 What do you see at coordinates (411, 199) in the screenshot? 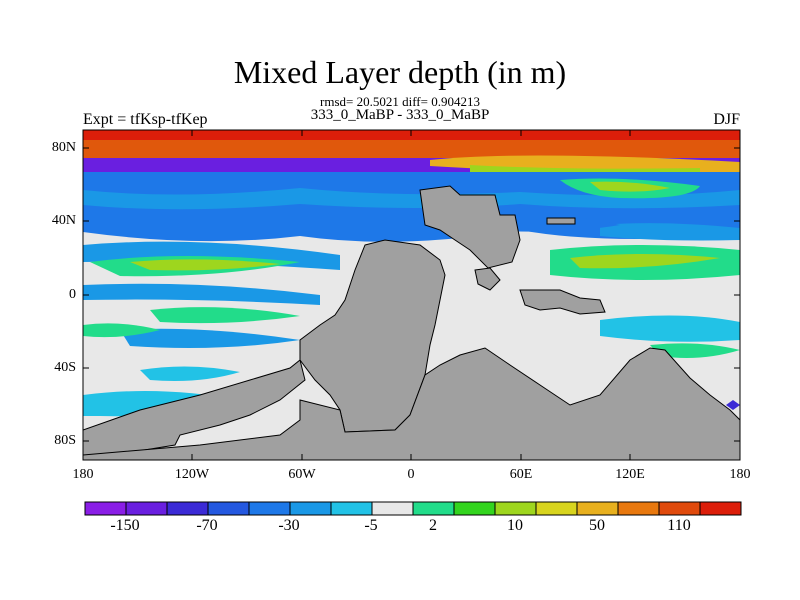
I see `north-cyan-band` at bounding box center [411, 199].